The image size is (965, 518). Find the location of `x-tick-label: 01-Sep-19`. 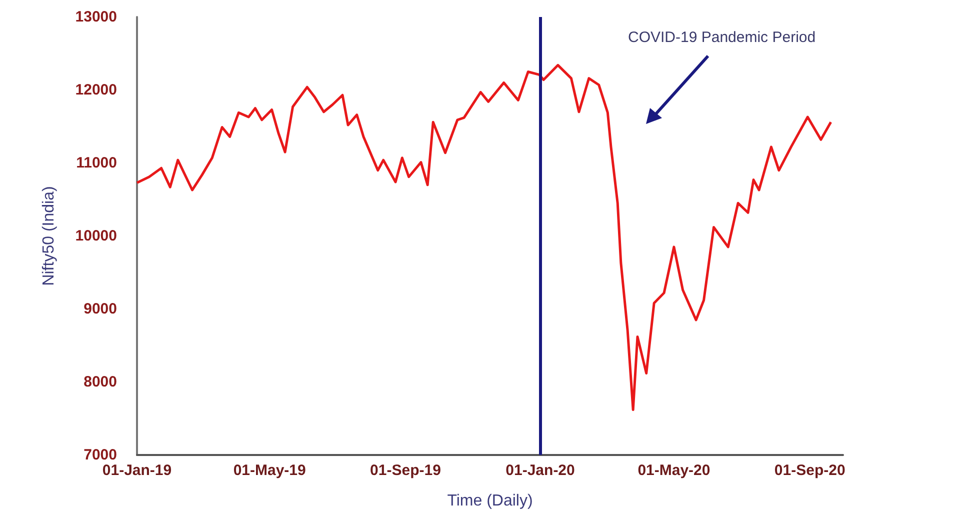

x-tick-label: 01-Sep-19 is located at coordinates (405, 470).